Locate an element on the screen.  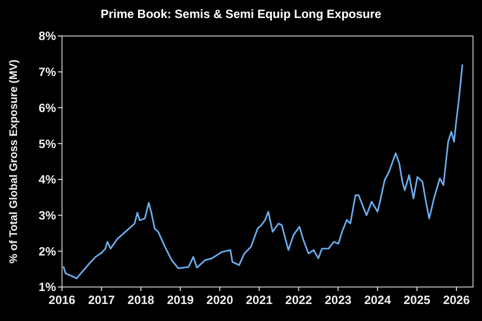
y-tick-label: 3% is located at coordinates (47, 215).